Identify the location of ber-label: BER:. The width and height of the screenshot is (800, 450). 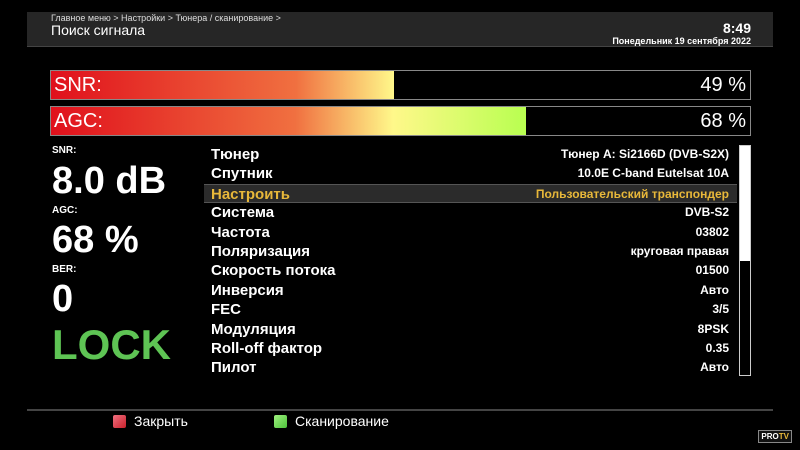
(64, 269).